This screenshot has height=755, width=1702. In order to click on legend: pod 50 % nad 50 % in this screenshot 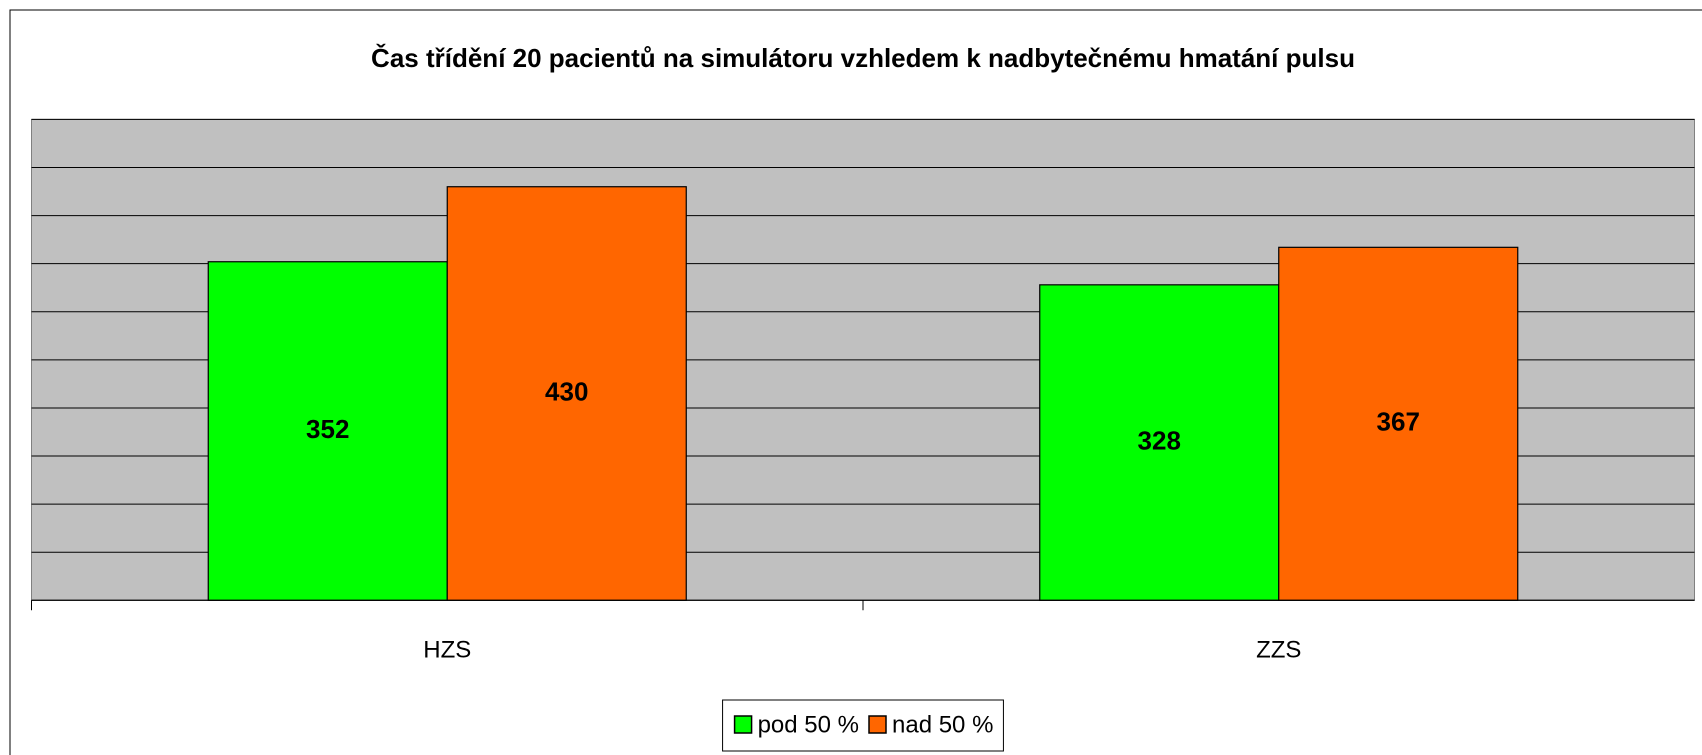, I will do `click(863, 725)`.